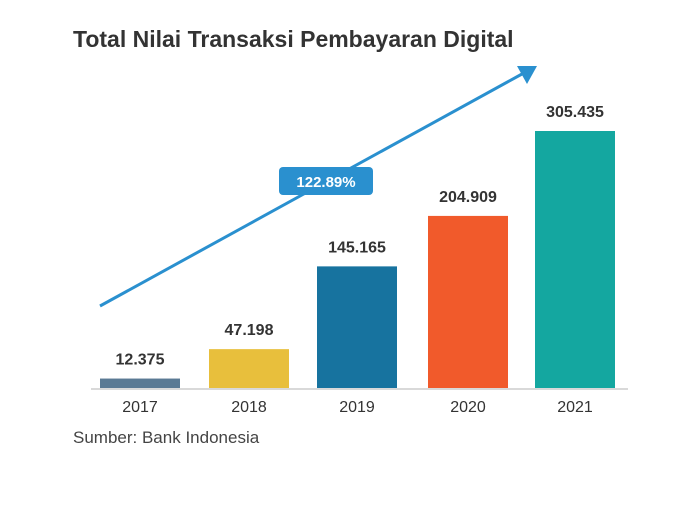  Describe the element at coordinates (468, 197) in the screenshot. I see `value-label-2020: 204.909` at that location.